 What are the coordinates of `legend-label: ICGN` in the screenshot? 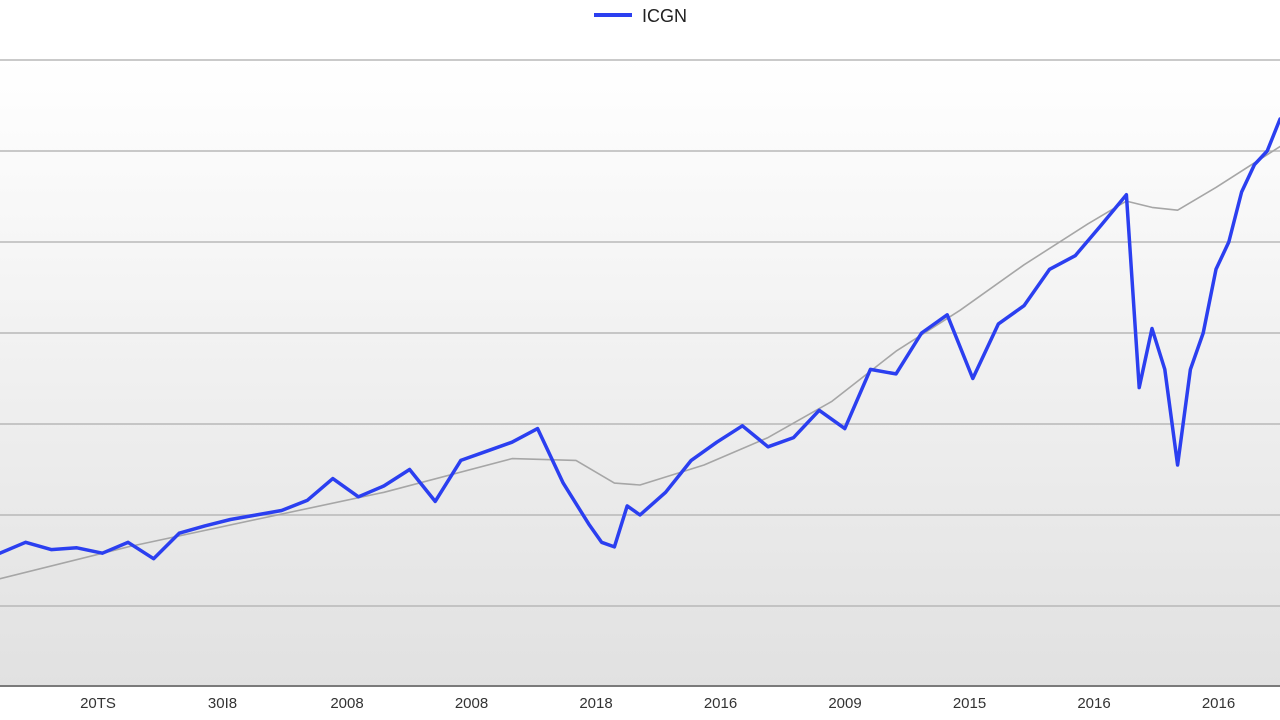 It's located at (664, 16).